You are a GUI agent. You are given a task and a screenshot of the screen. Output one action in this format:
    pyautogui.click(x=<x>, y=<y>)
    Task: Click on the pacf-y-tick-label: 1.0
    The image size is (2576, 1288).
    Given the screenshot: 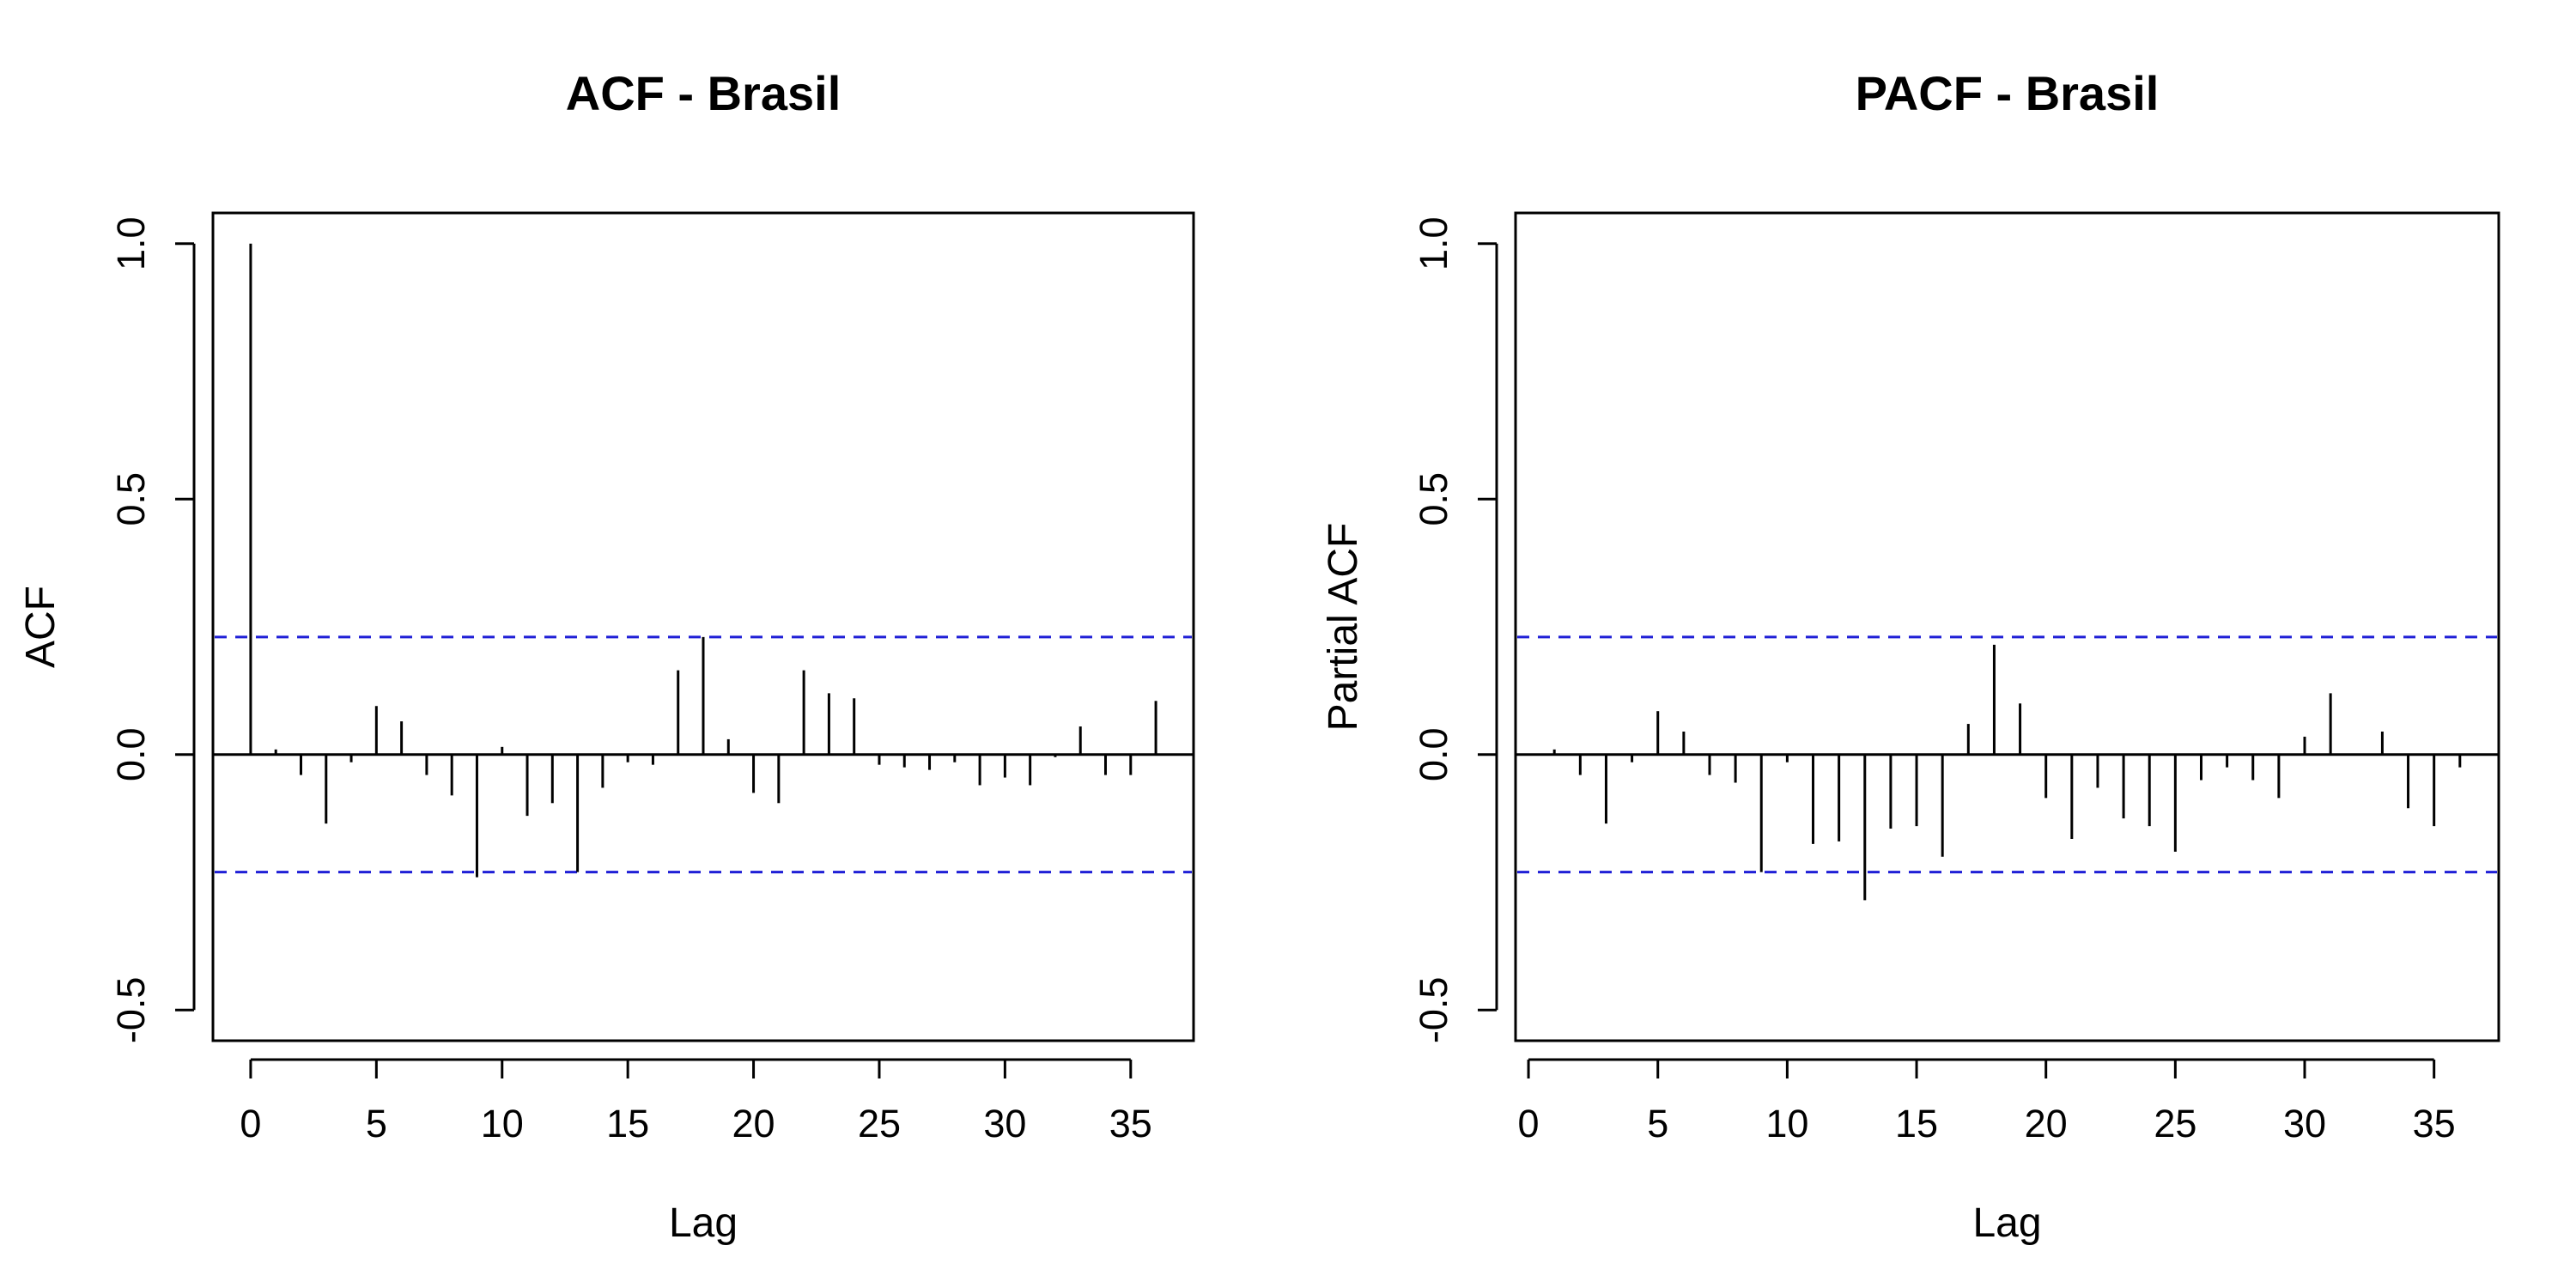 What is the action you would take?
    pyautogui.click(x=1433, y=243)
    